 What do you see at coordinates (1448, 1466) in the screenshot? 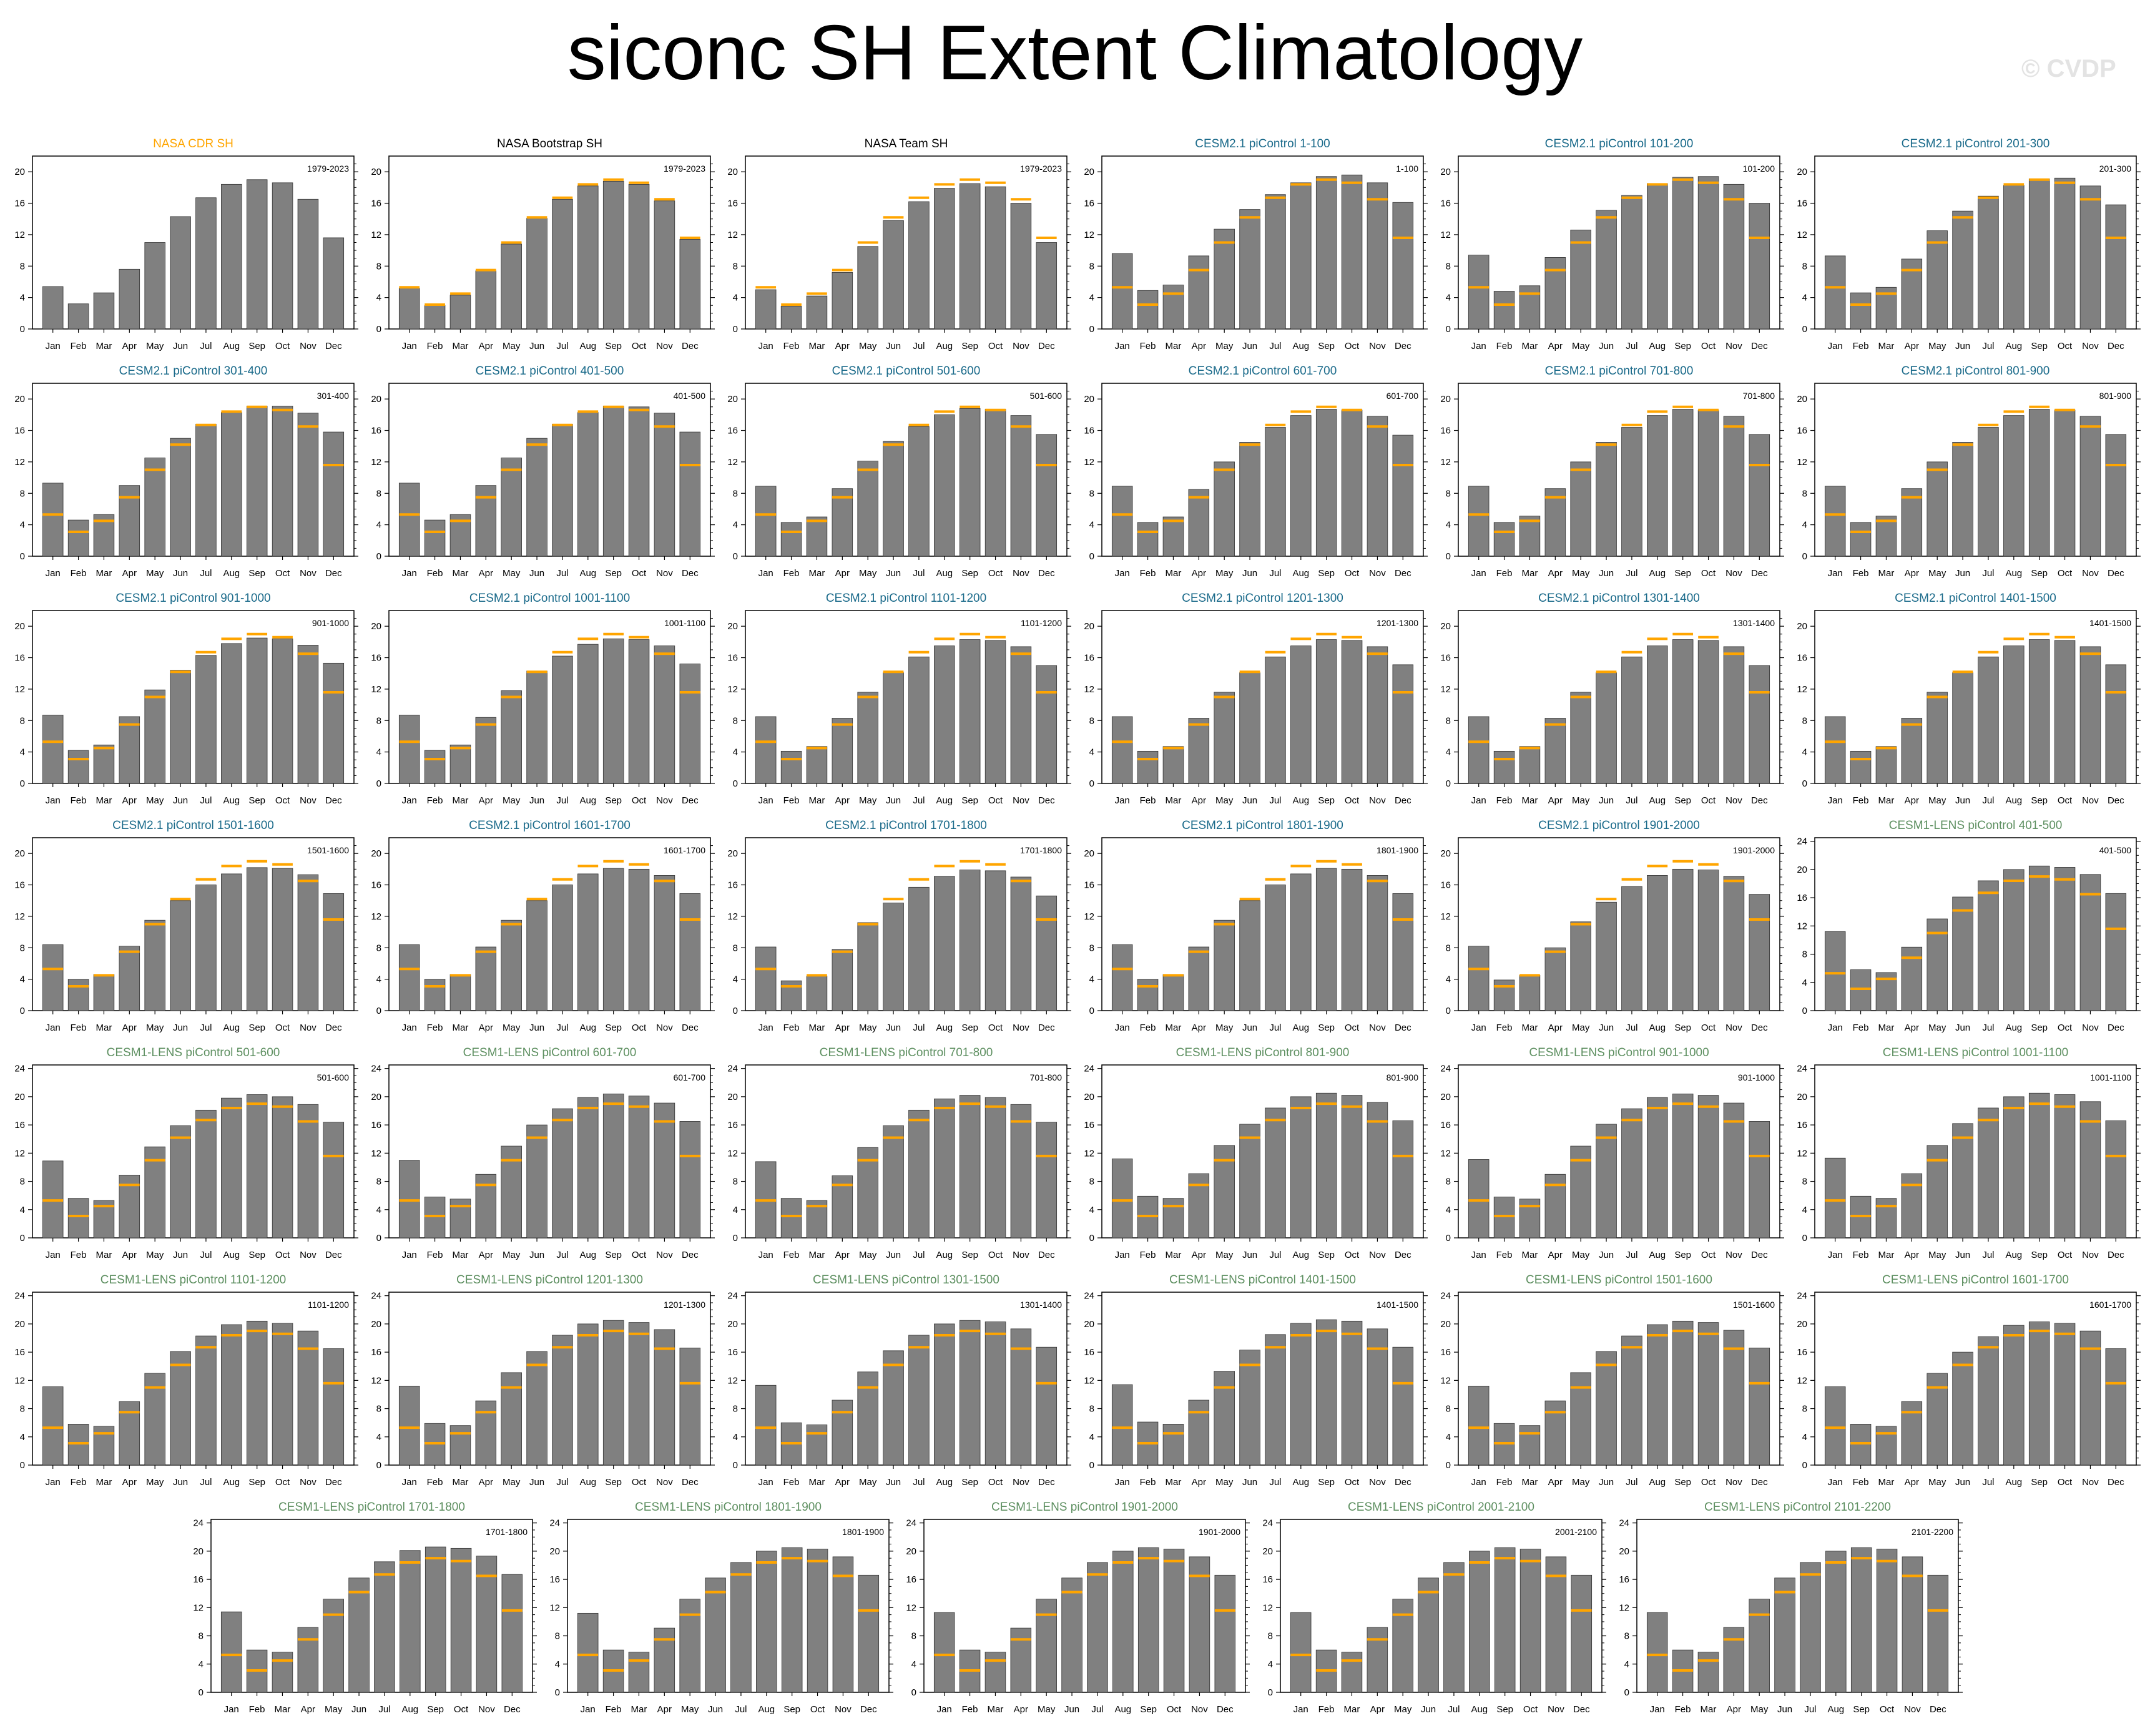
I see `y-tick-label: 0` at bounding box center [1448, 1466].